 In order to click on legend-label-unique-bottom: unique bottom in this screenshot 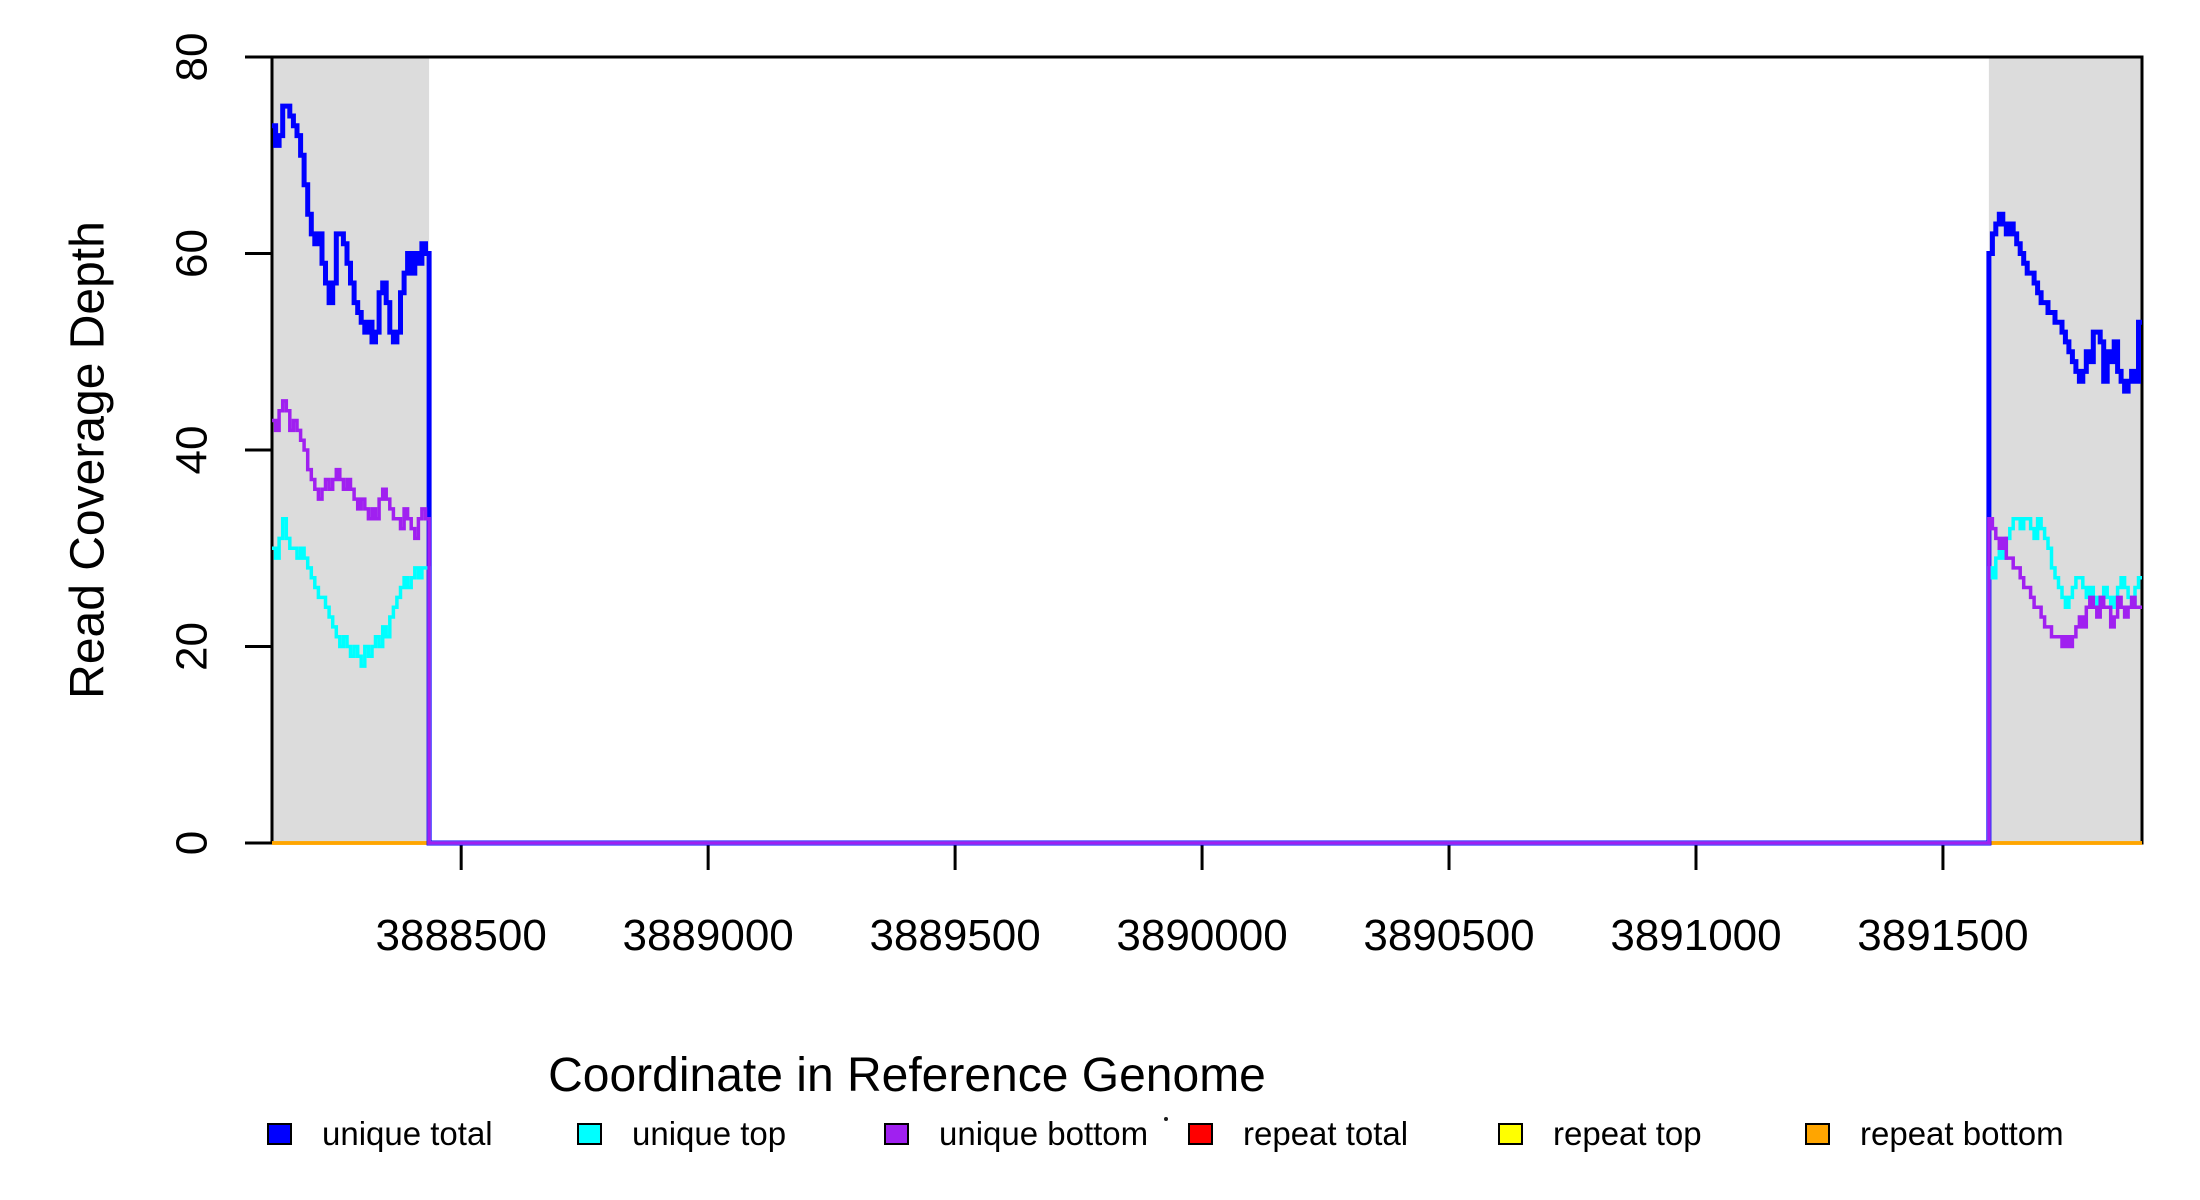, I will do `click(1044, 1133)`.